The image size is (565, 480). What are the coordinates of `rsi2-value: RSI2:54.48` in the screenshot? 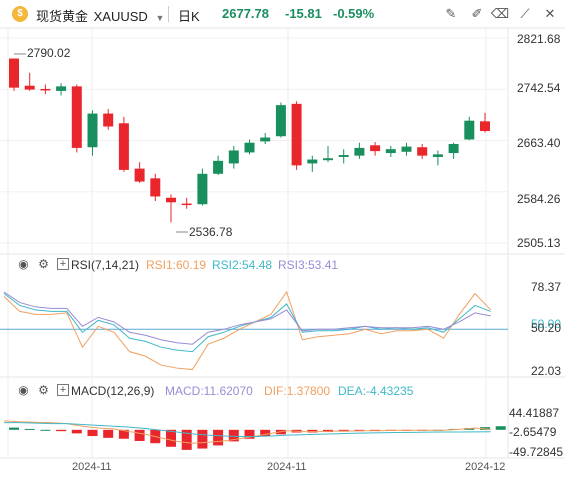 It's located at (242, 265).